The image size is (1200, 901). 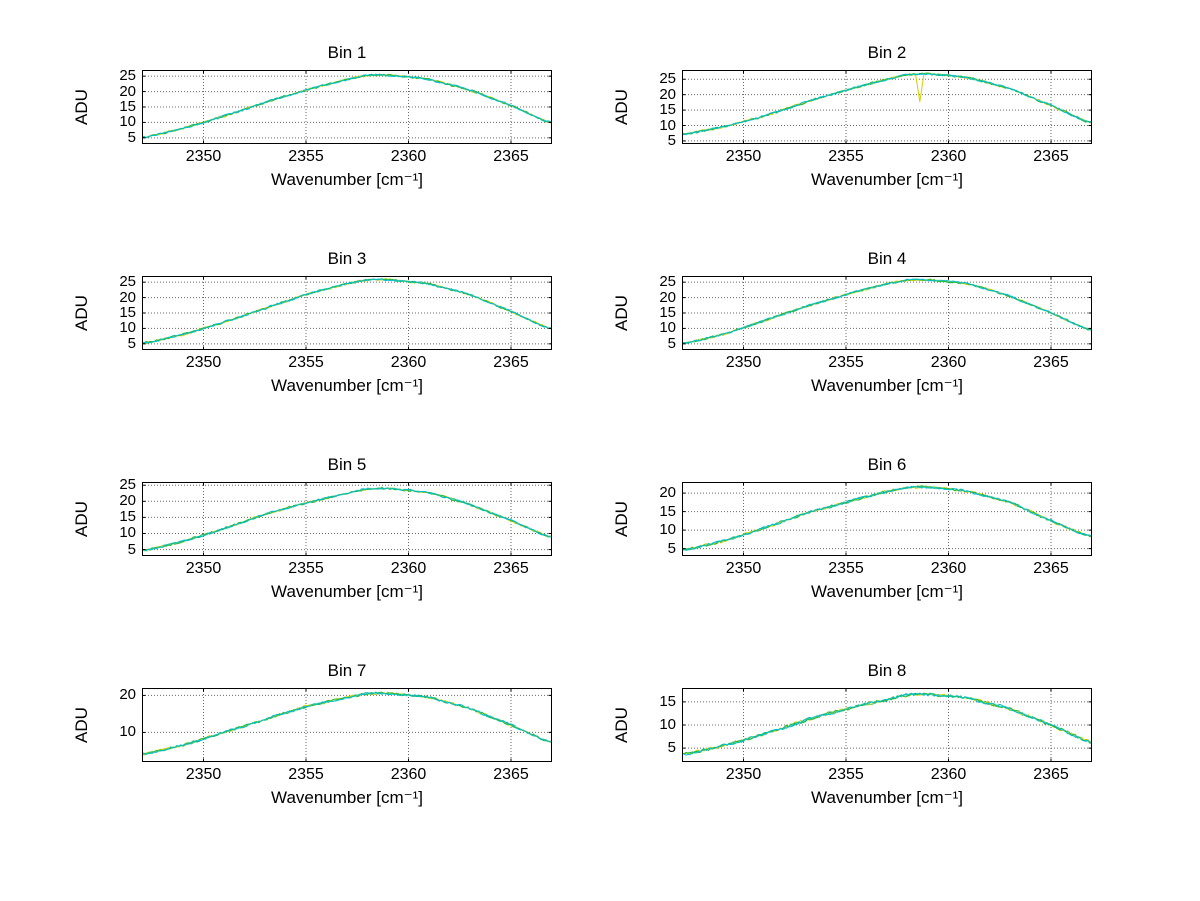 I want to click on y-tick-labels: 5 10 15, so click(x=658, y=725).